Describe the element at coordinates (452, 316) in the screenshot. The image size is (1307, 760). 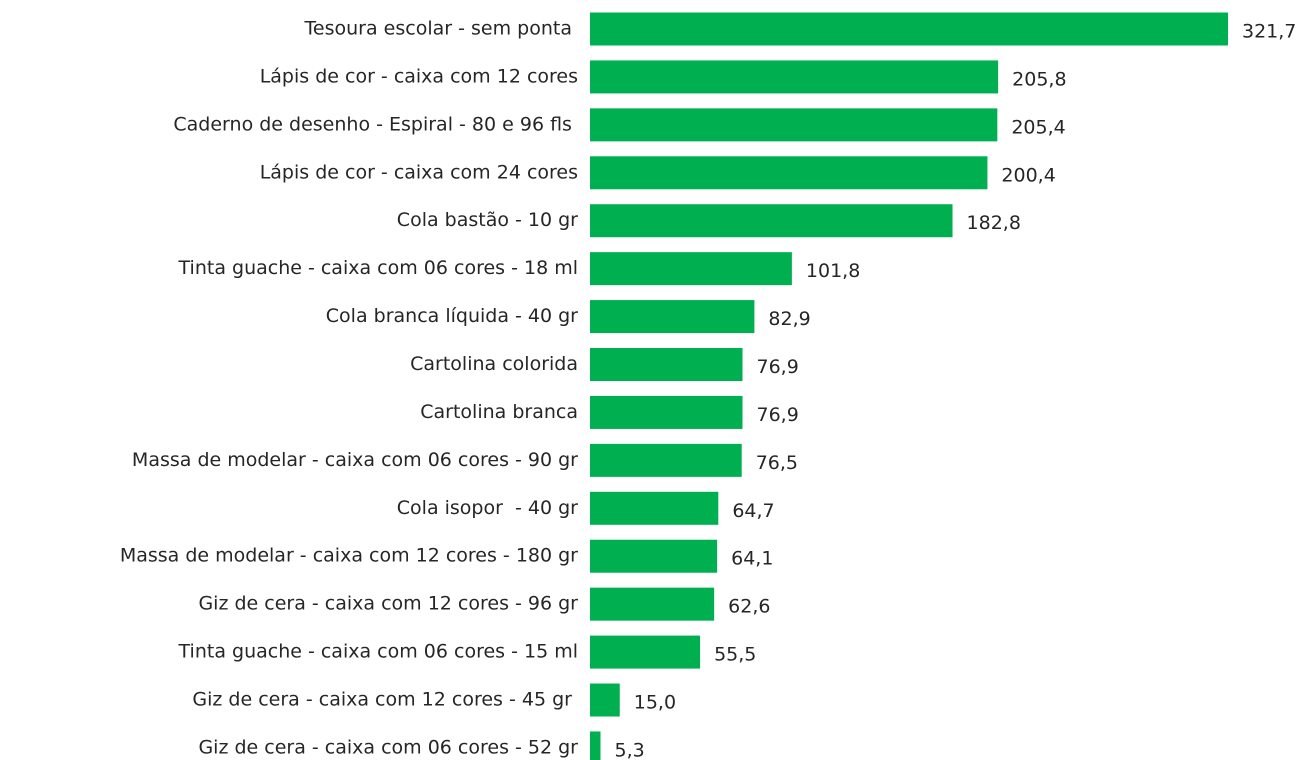
I see `category-label: Cola branca líquida - 40 gr` at that location.